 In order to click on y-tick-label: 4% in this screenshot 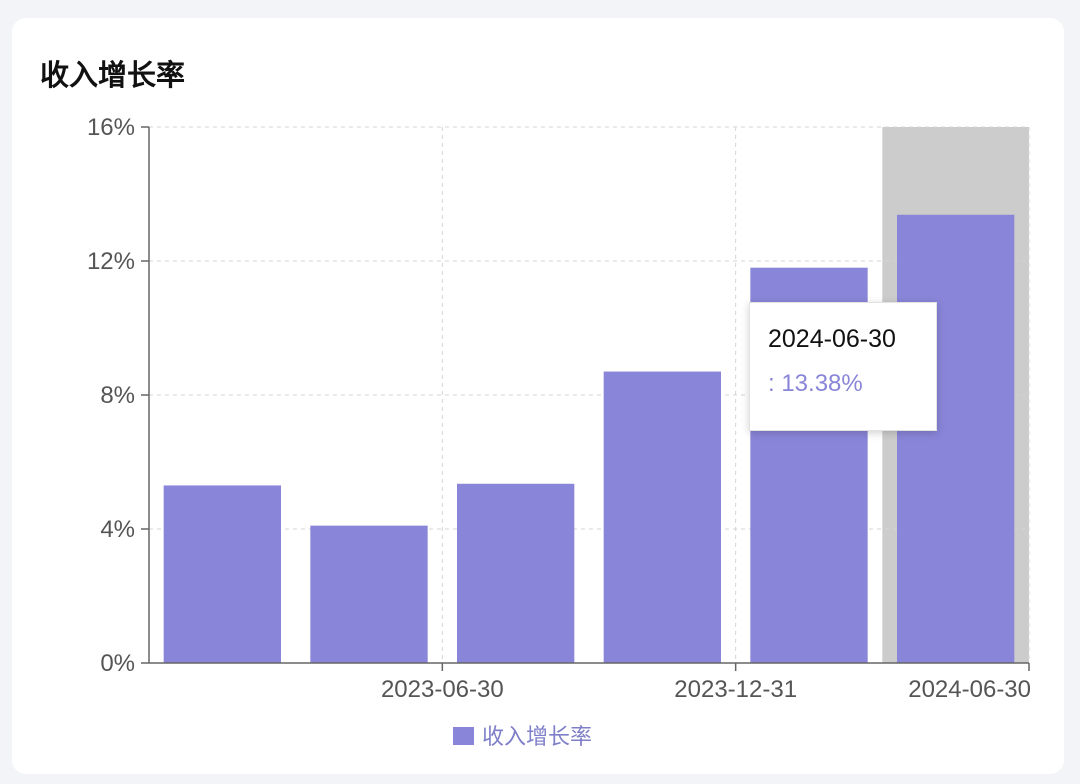, I will do `click(117, 529)`.